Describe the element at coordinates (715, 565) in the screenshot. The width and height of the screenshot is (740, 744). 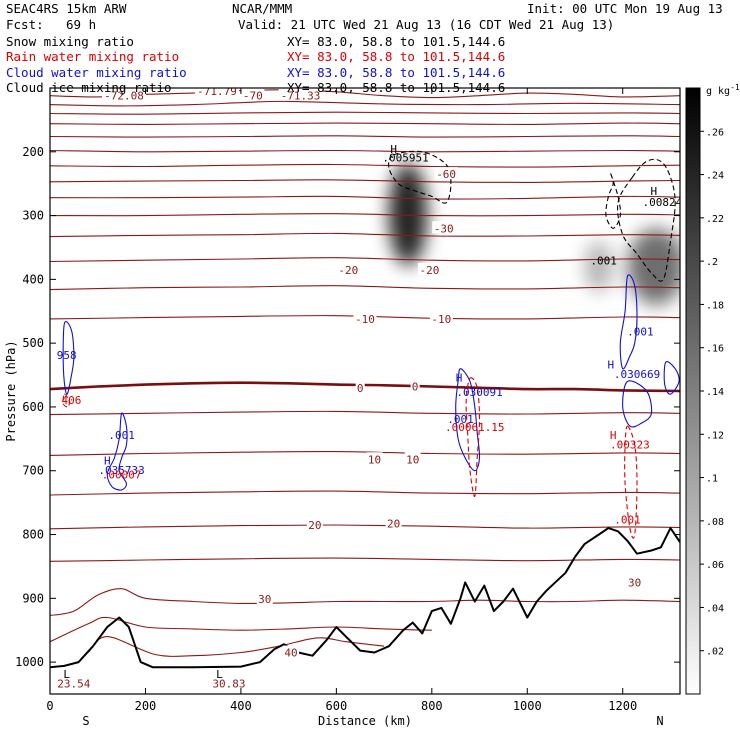
I see `colorbar-tick-label: .06` at that location.